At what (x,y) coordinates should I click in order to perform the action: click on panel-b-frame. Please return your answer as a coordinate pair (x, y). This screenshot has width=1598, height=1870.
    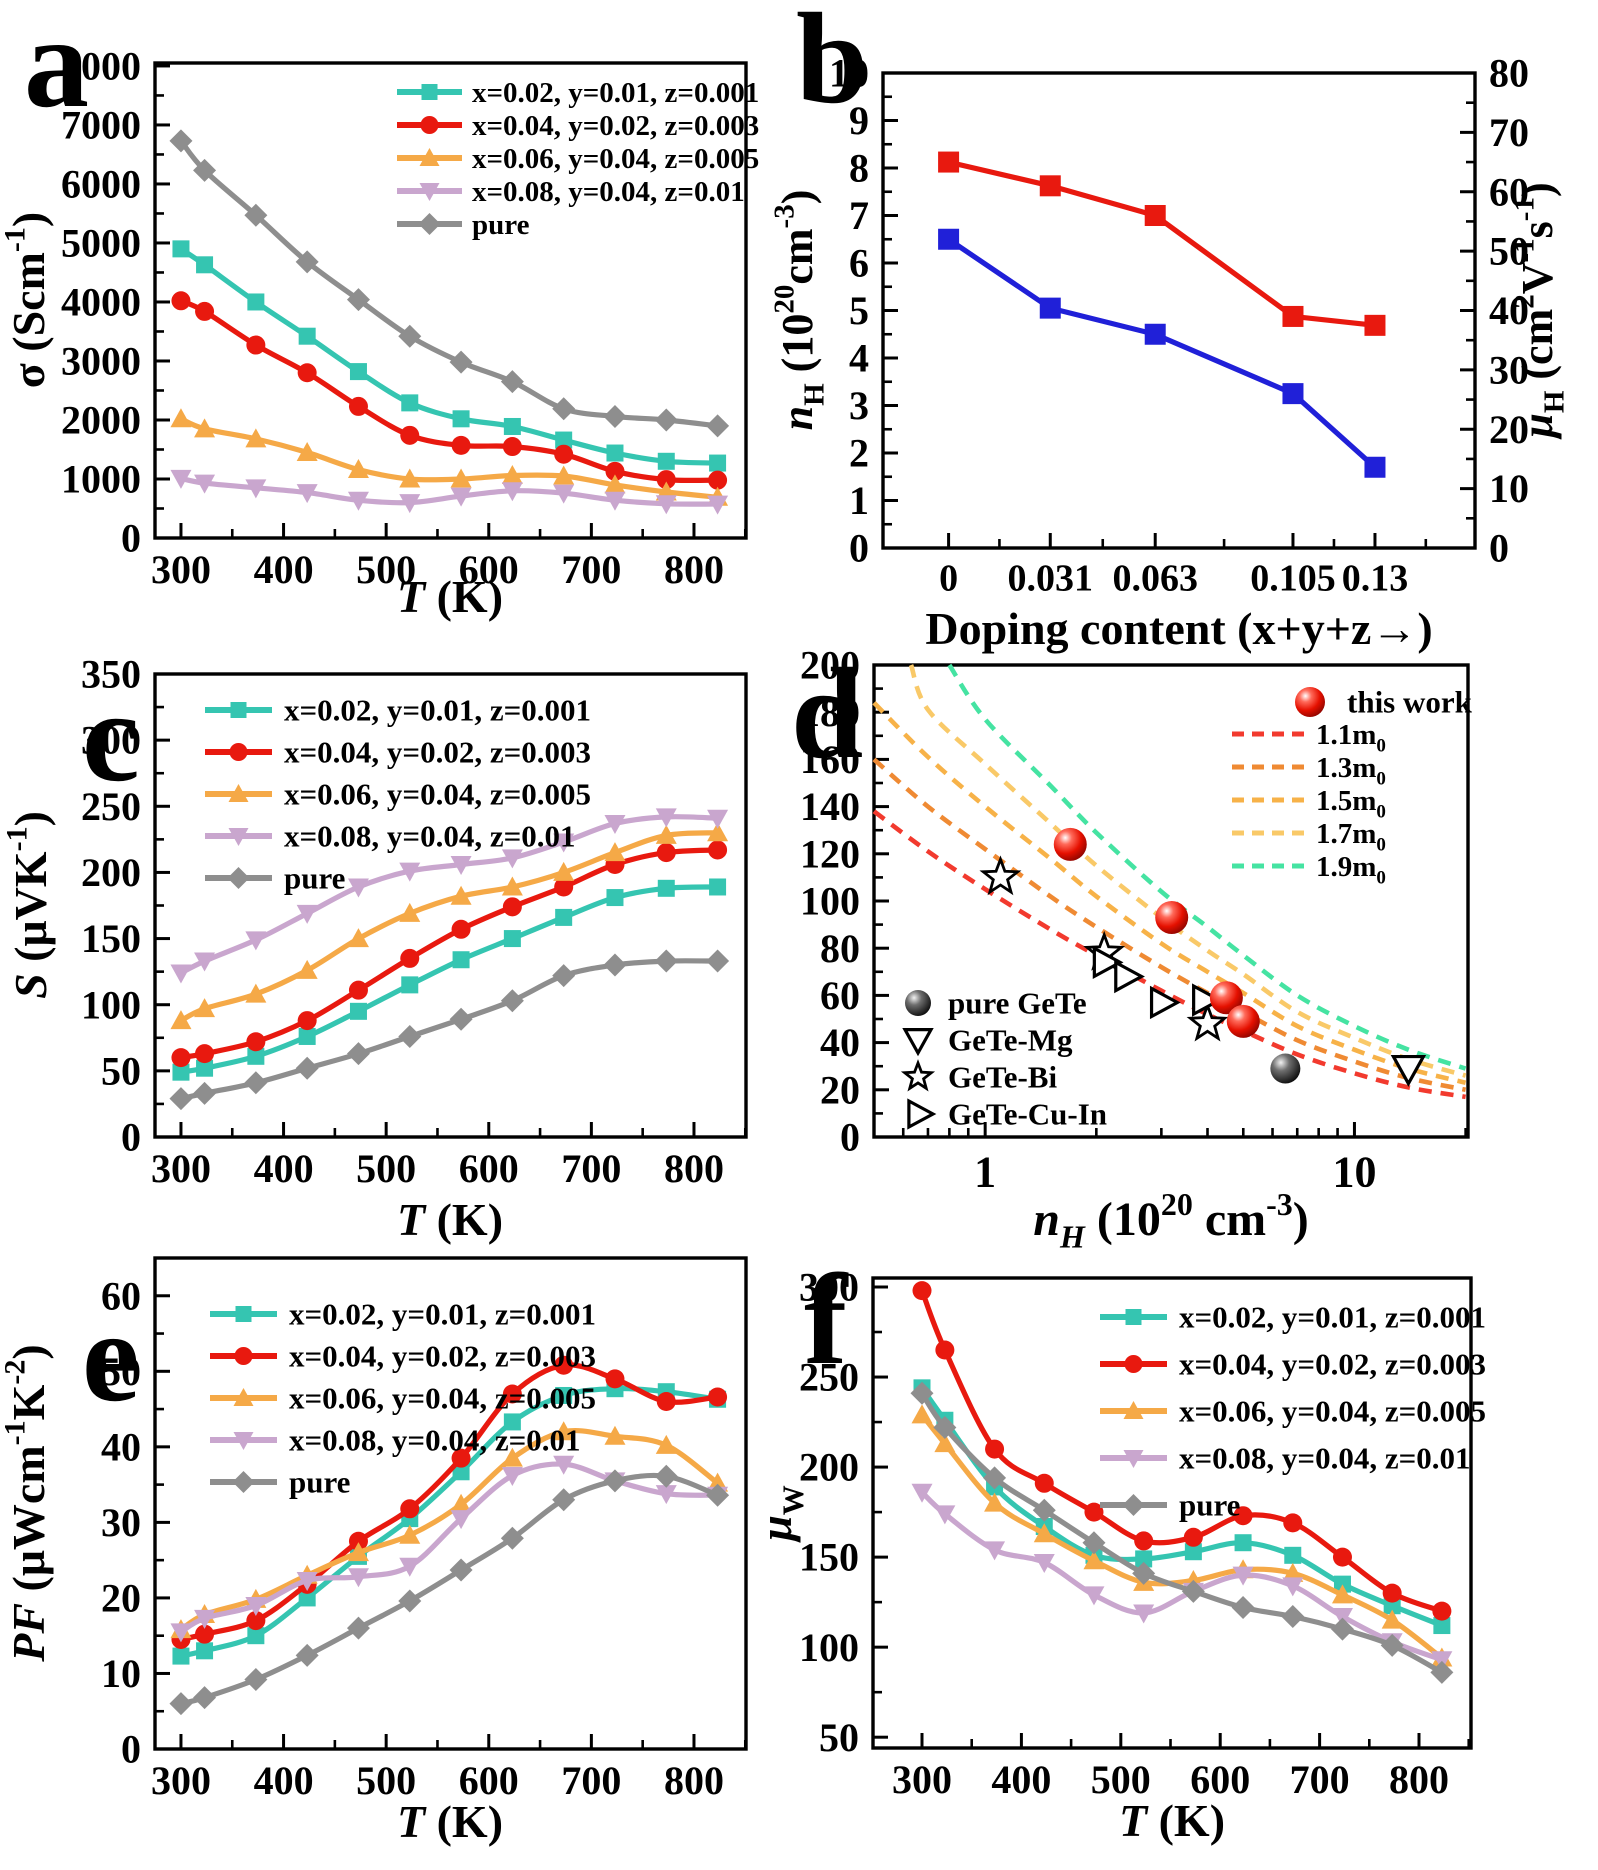
    Looking at the image, I should click on (1179, 310).